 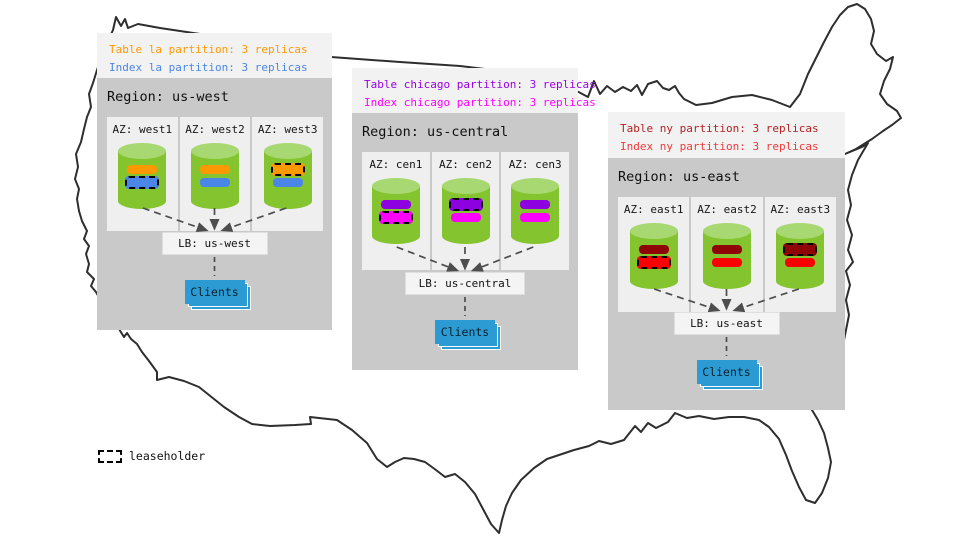 I want to click on region-us-central: Region: us-central AZ: cen1 AZ: cen2, so click(x=465, y=241).